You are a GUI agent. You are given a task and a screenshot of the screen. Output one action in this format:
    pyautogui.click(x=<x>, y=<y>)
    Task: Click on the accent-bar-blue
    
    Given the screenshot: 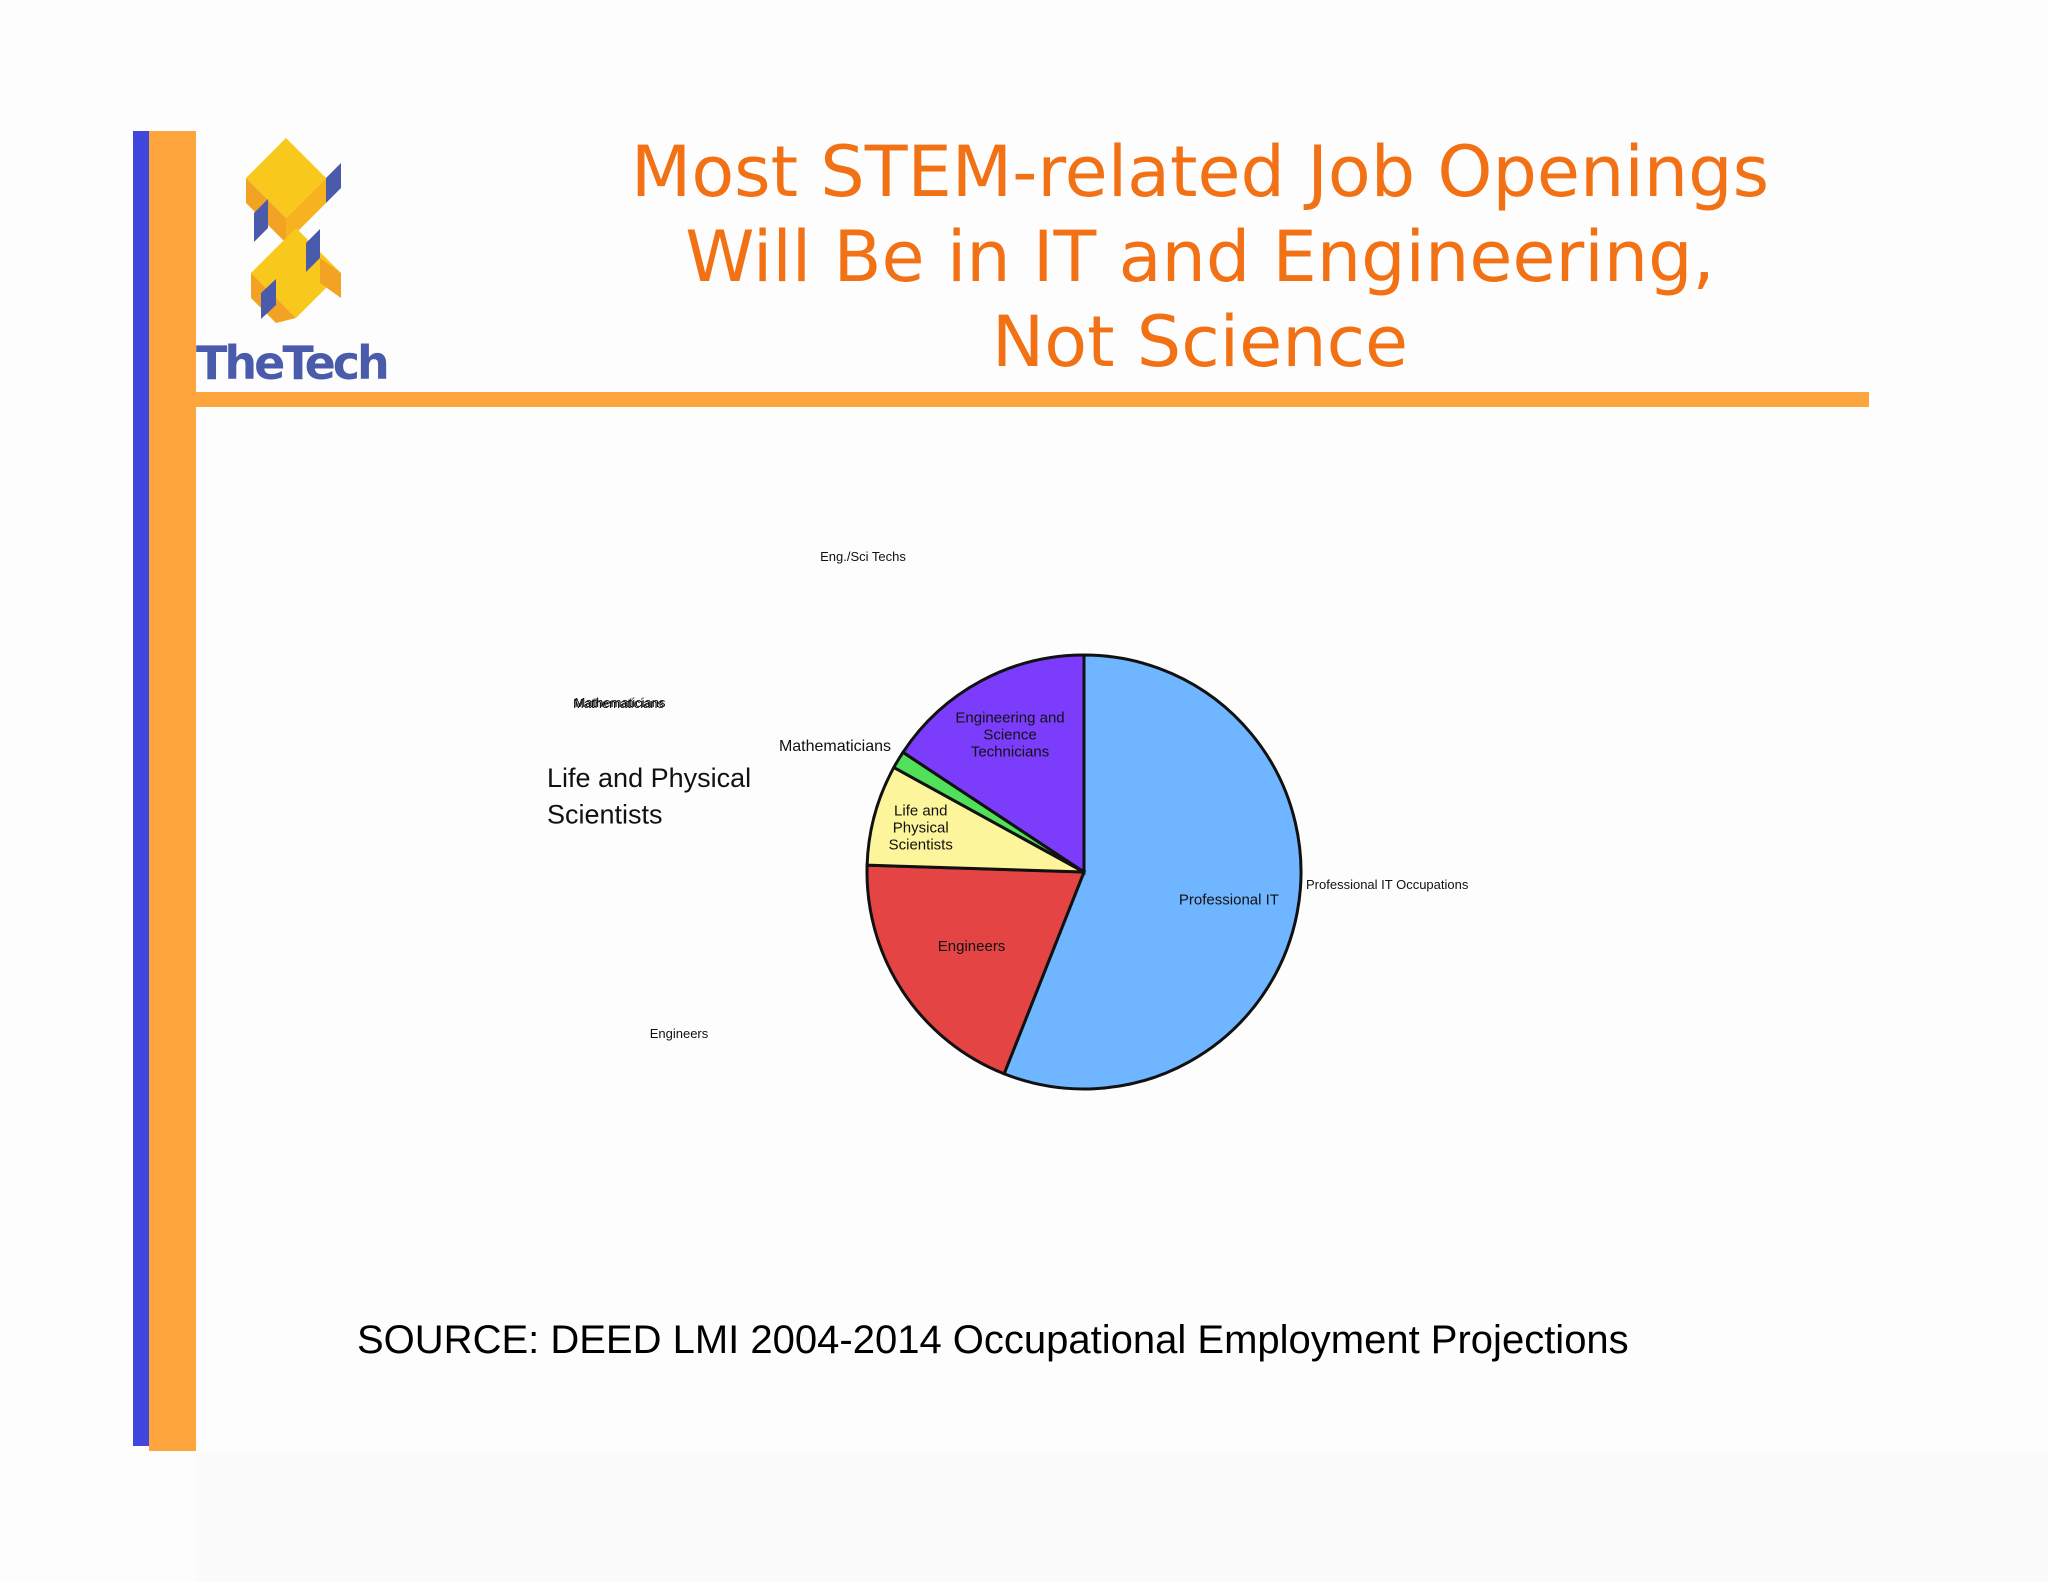 What is the action you would take?
    pyautogui.click(x=141, y=788)
    